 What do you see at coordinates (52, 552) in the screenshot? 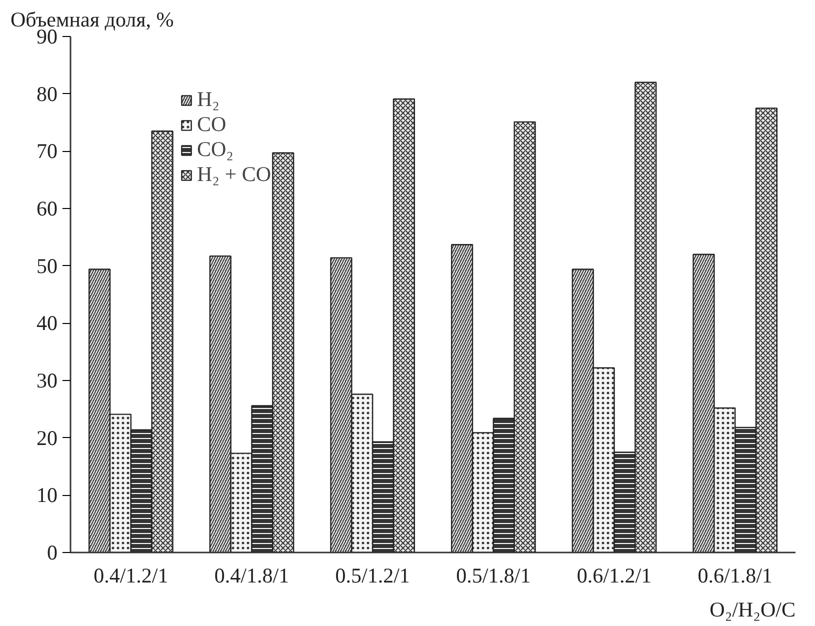
I see `y-tick-label: 0` at bounding box center [52, 552].